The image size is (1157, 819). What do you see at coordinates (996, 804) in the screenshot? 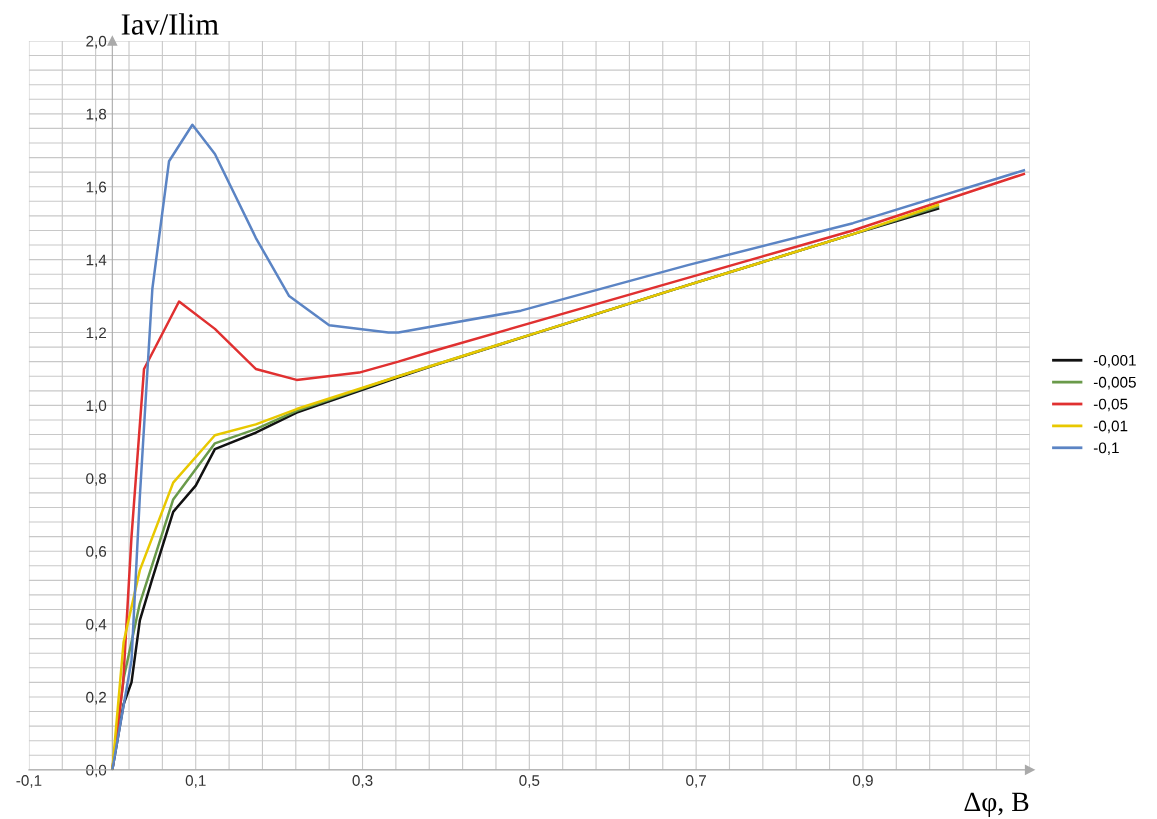
I see `x-axis-title: Δφ, B` at bounding box center [996, 804].